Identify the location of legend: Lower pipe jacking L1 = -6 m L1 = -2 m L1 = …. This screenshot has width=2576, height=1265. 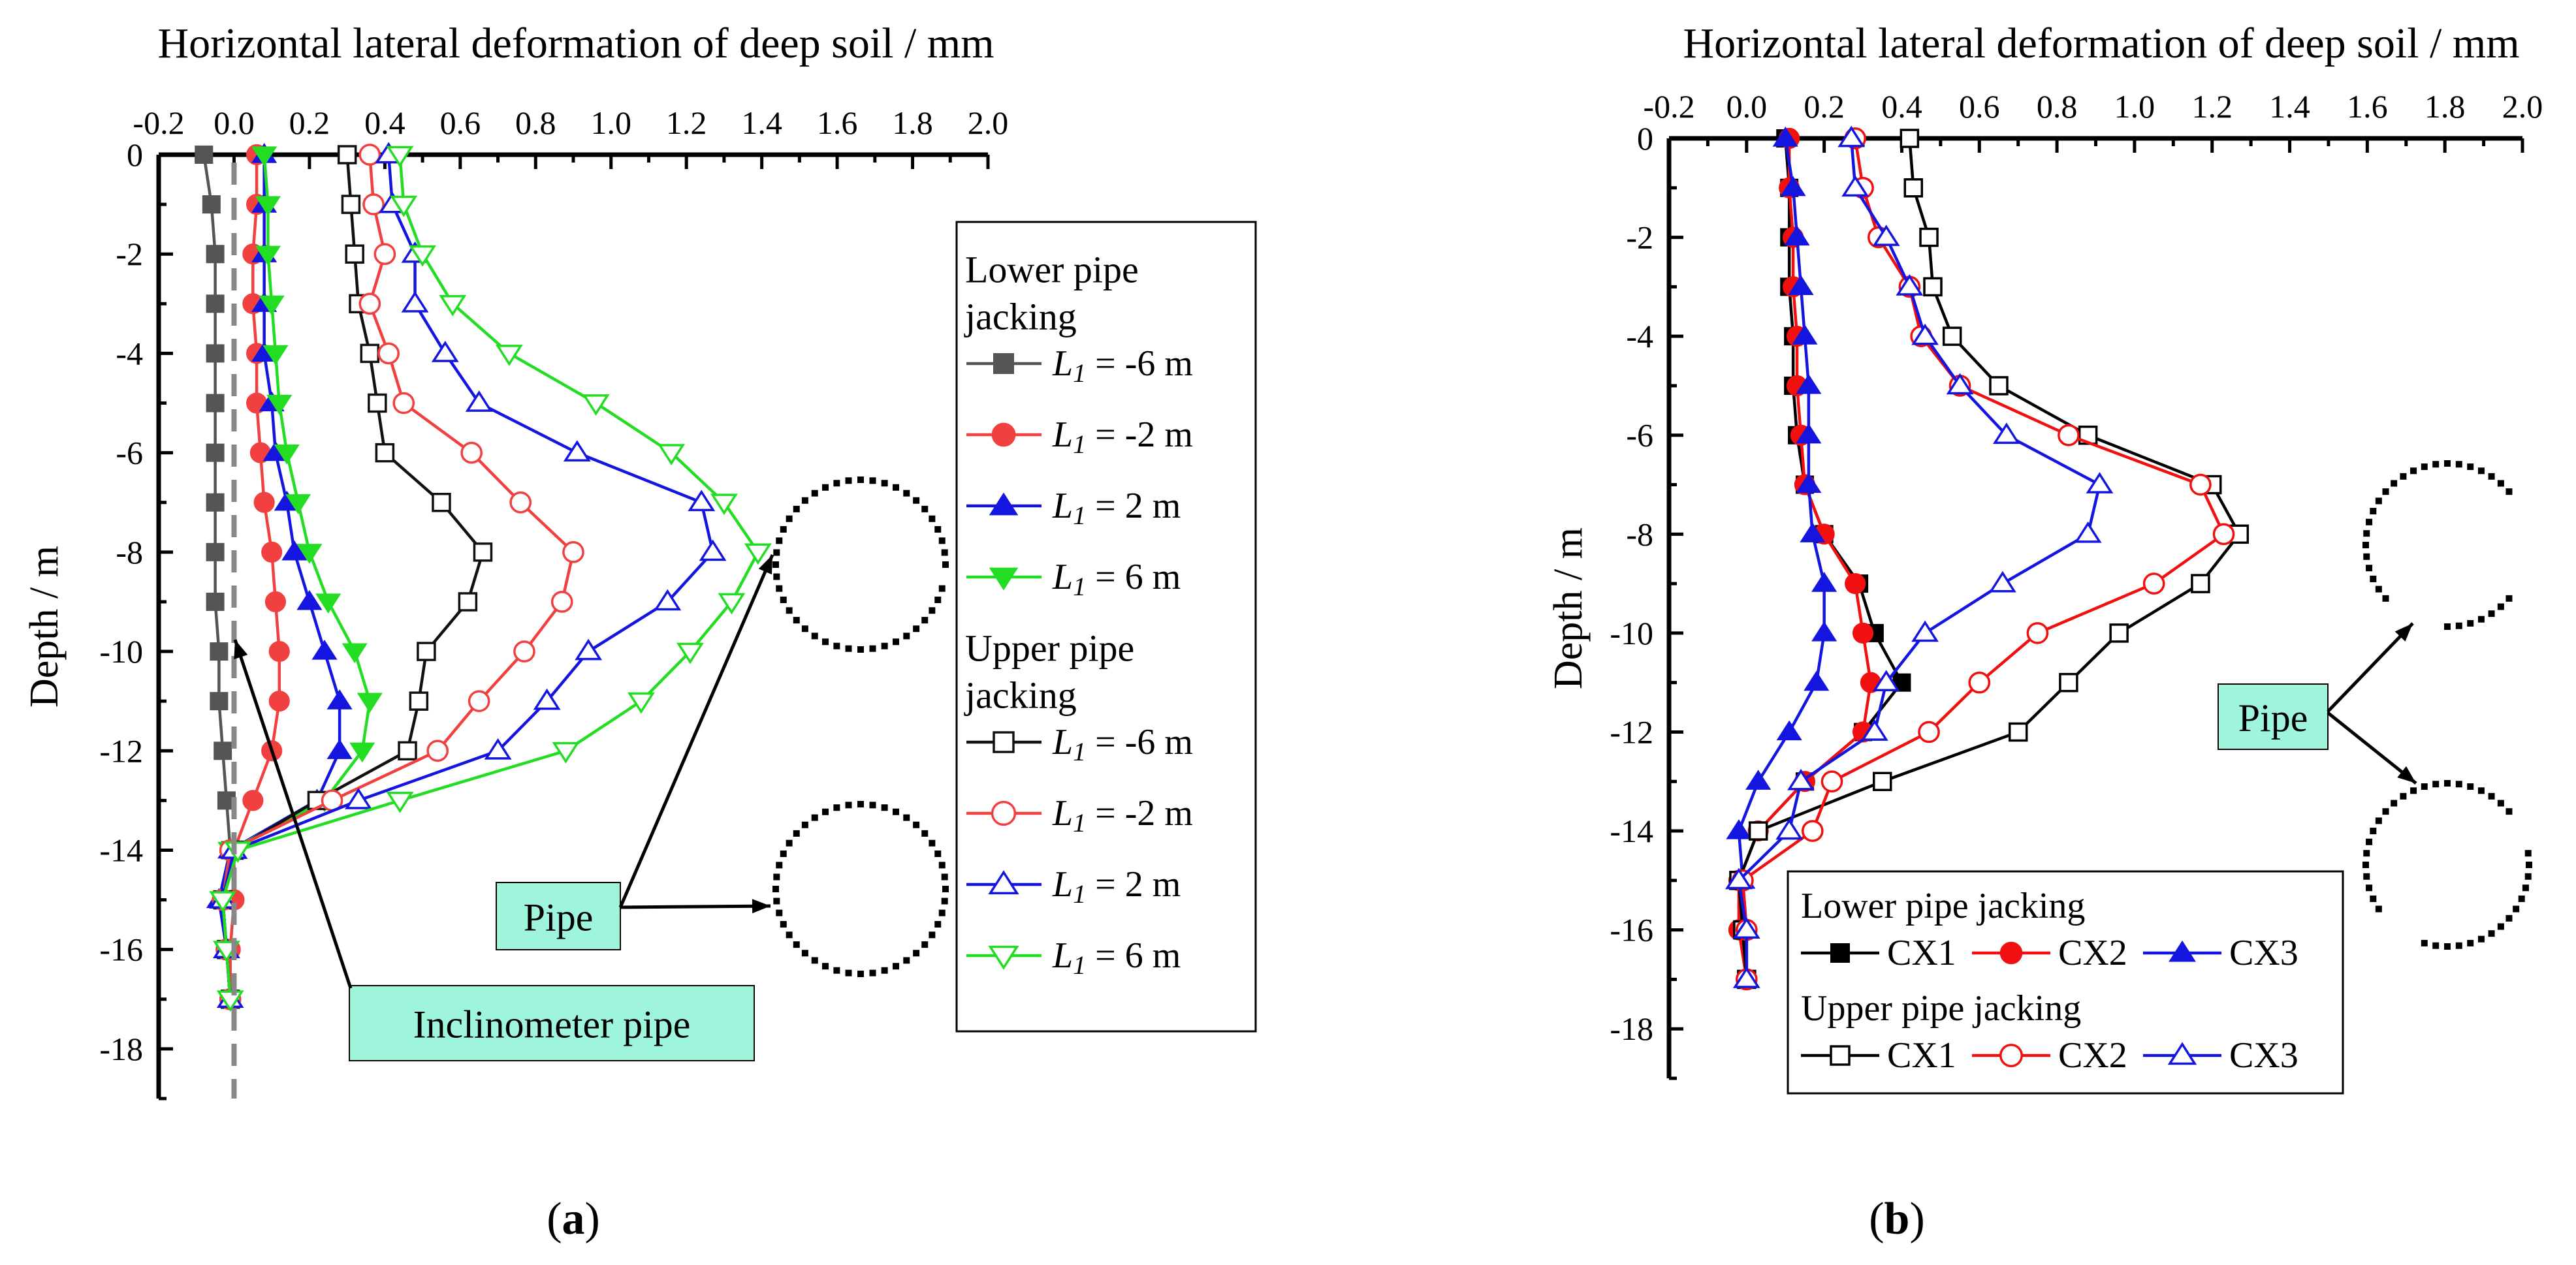
(1106, 627).